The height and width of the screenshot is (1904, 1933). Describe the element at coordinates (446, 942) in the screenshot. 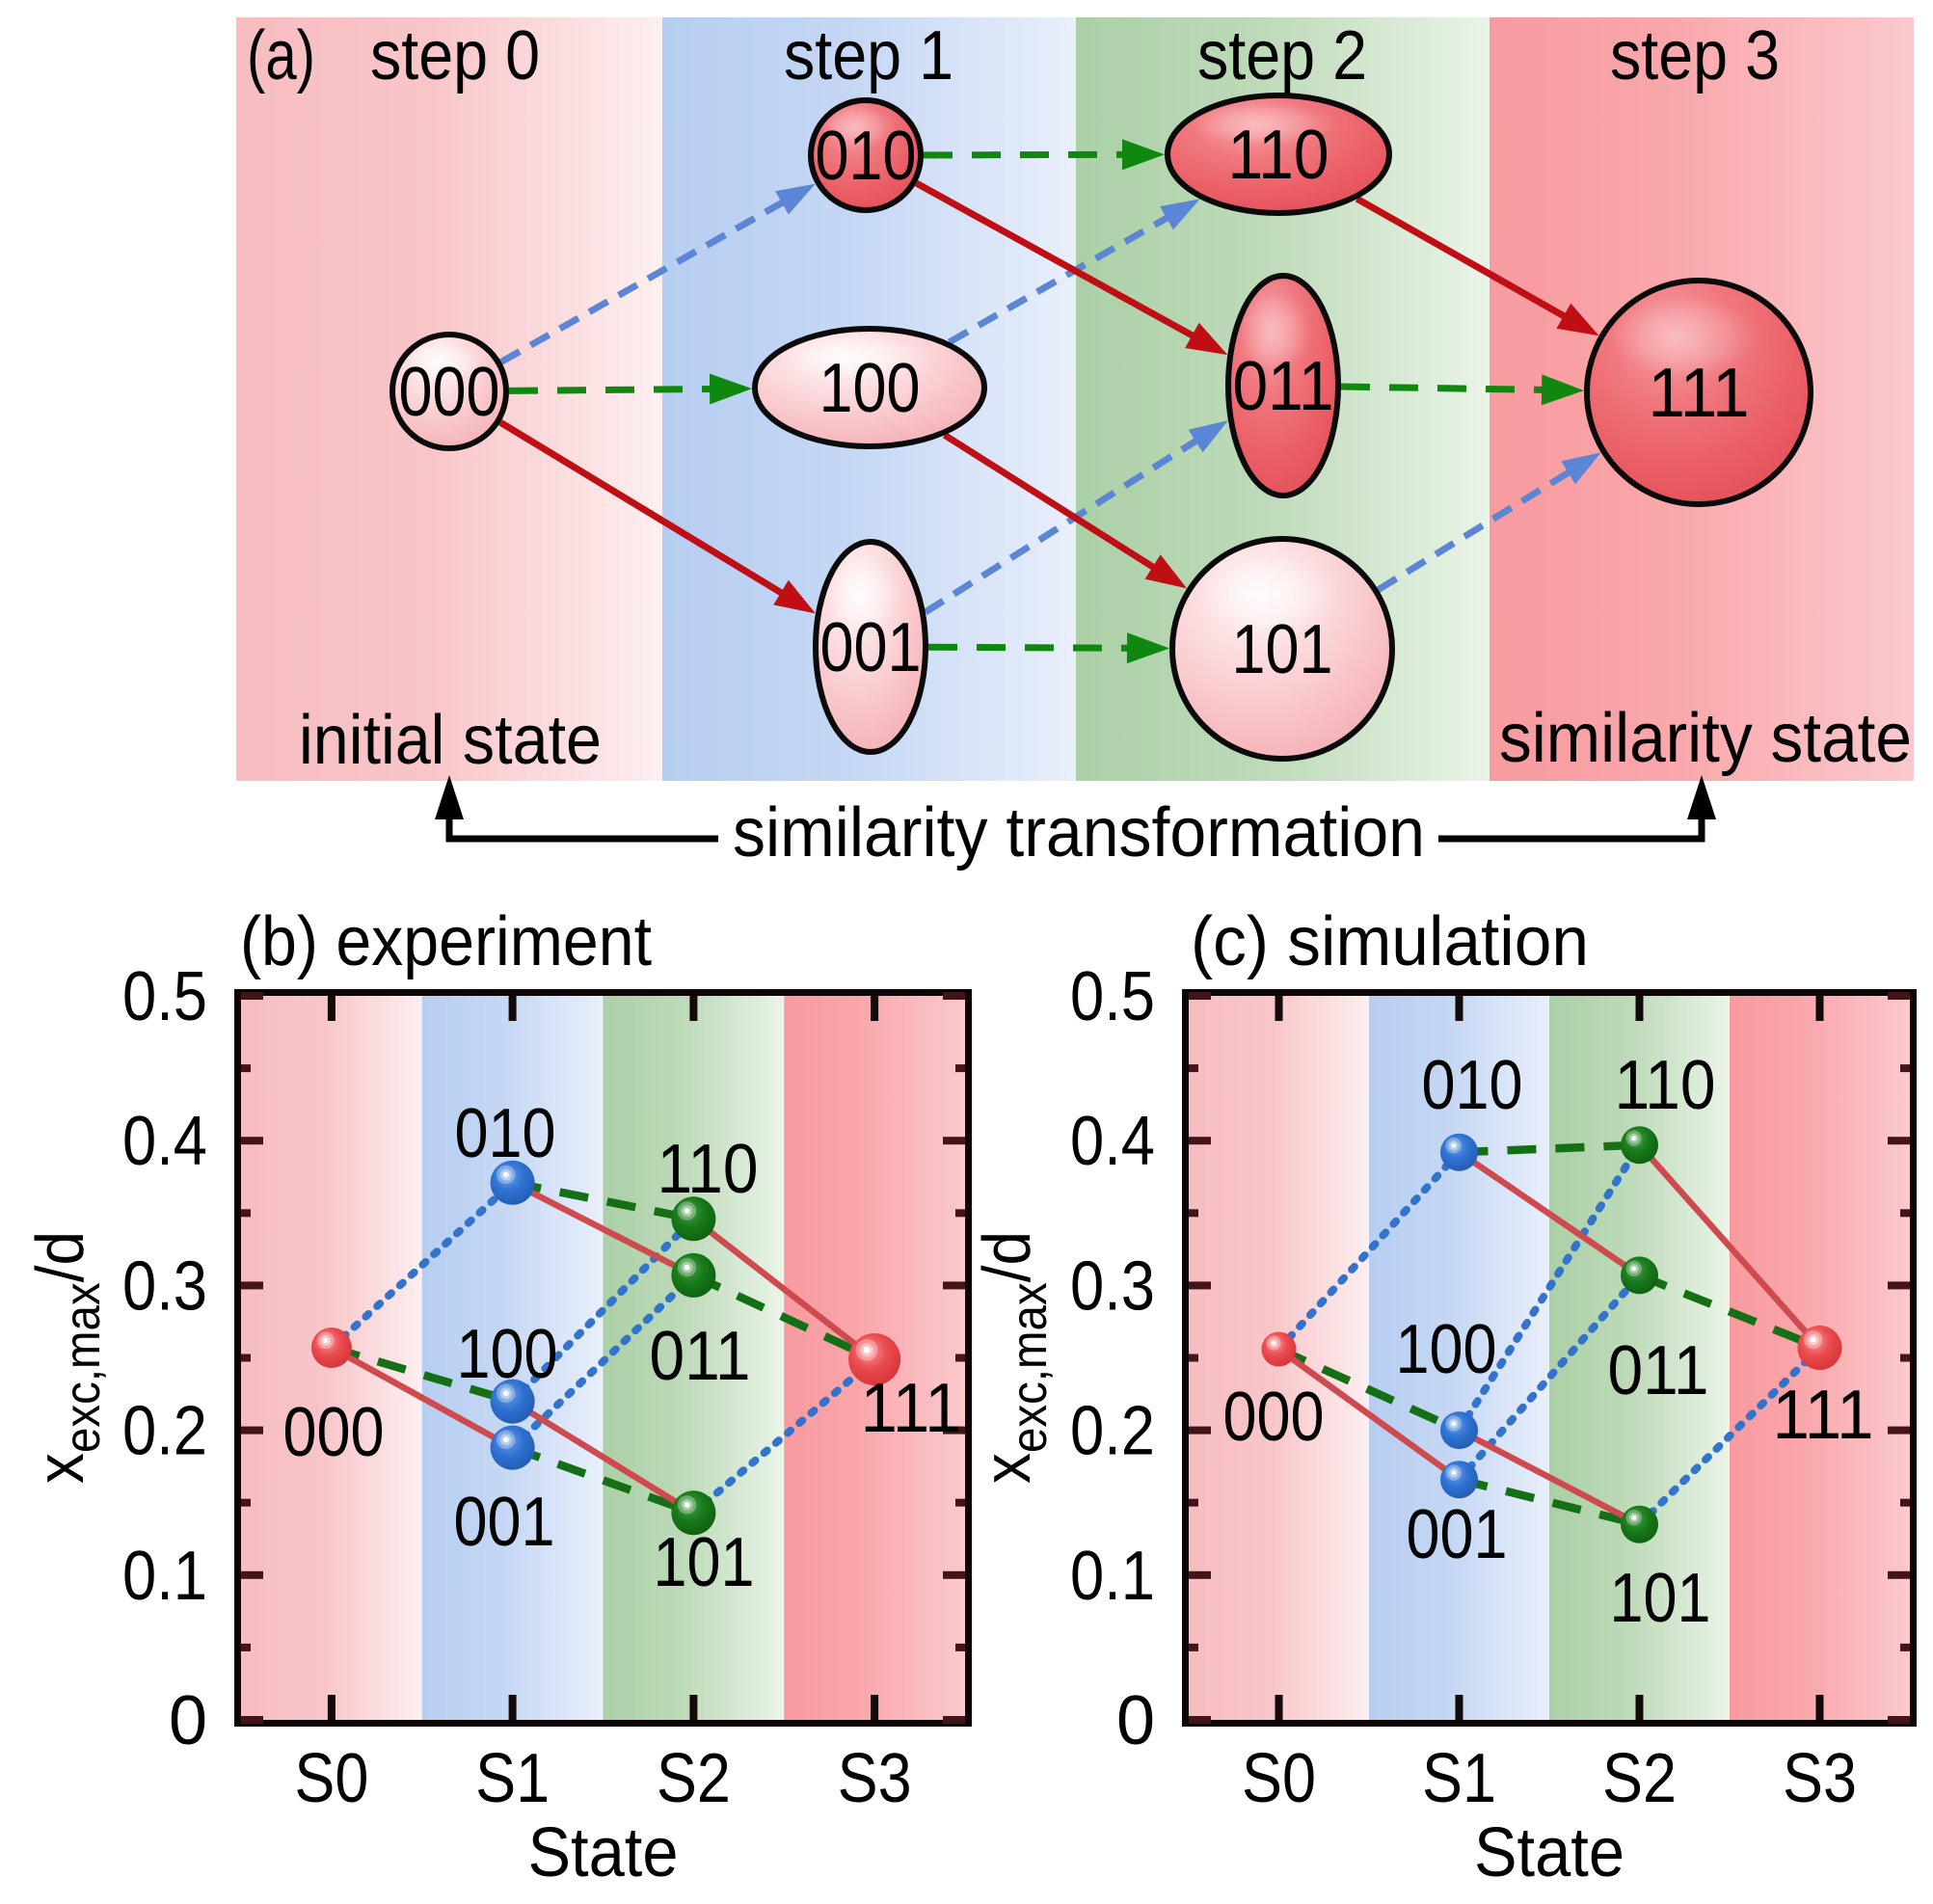

I see `svg-text: (b) experiment` at that location.